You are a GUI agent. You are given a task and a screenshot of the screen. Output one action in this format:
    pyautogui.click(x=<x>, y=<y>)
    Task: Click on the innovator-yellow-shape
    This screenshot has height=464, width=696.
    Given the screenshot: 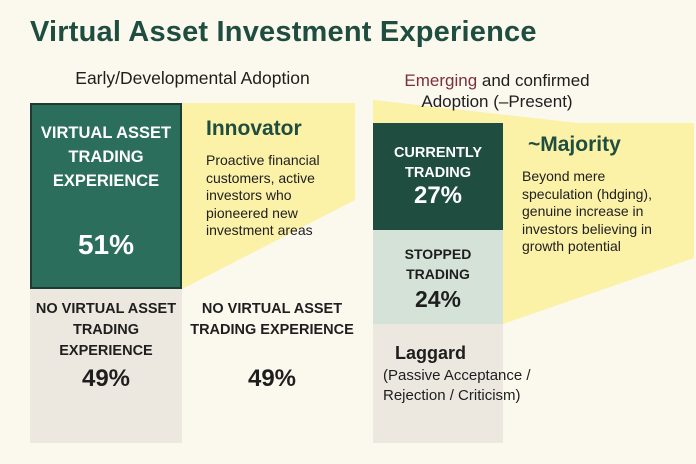 What is the action you would take?
    pyautogui.click(x=268, y=196)
    